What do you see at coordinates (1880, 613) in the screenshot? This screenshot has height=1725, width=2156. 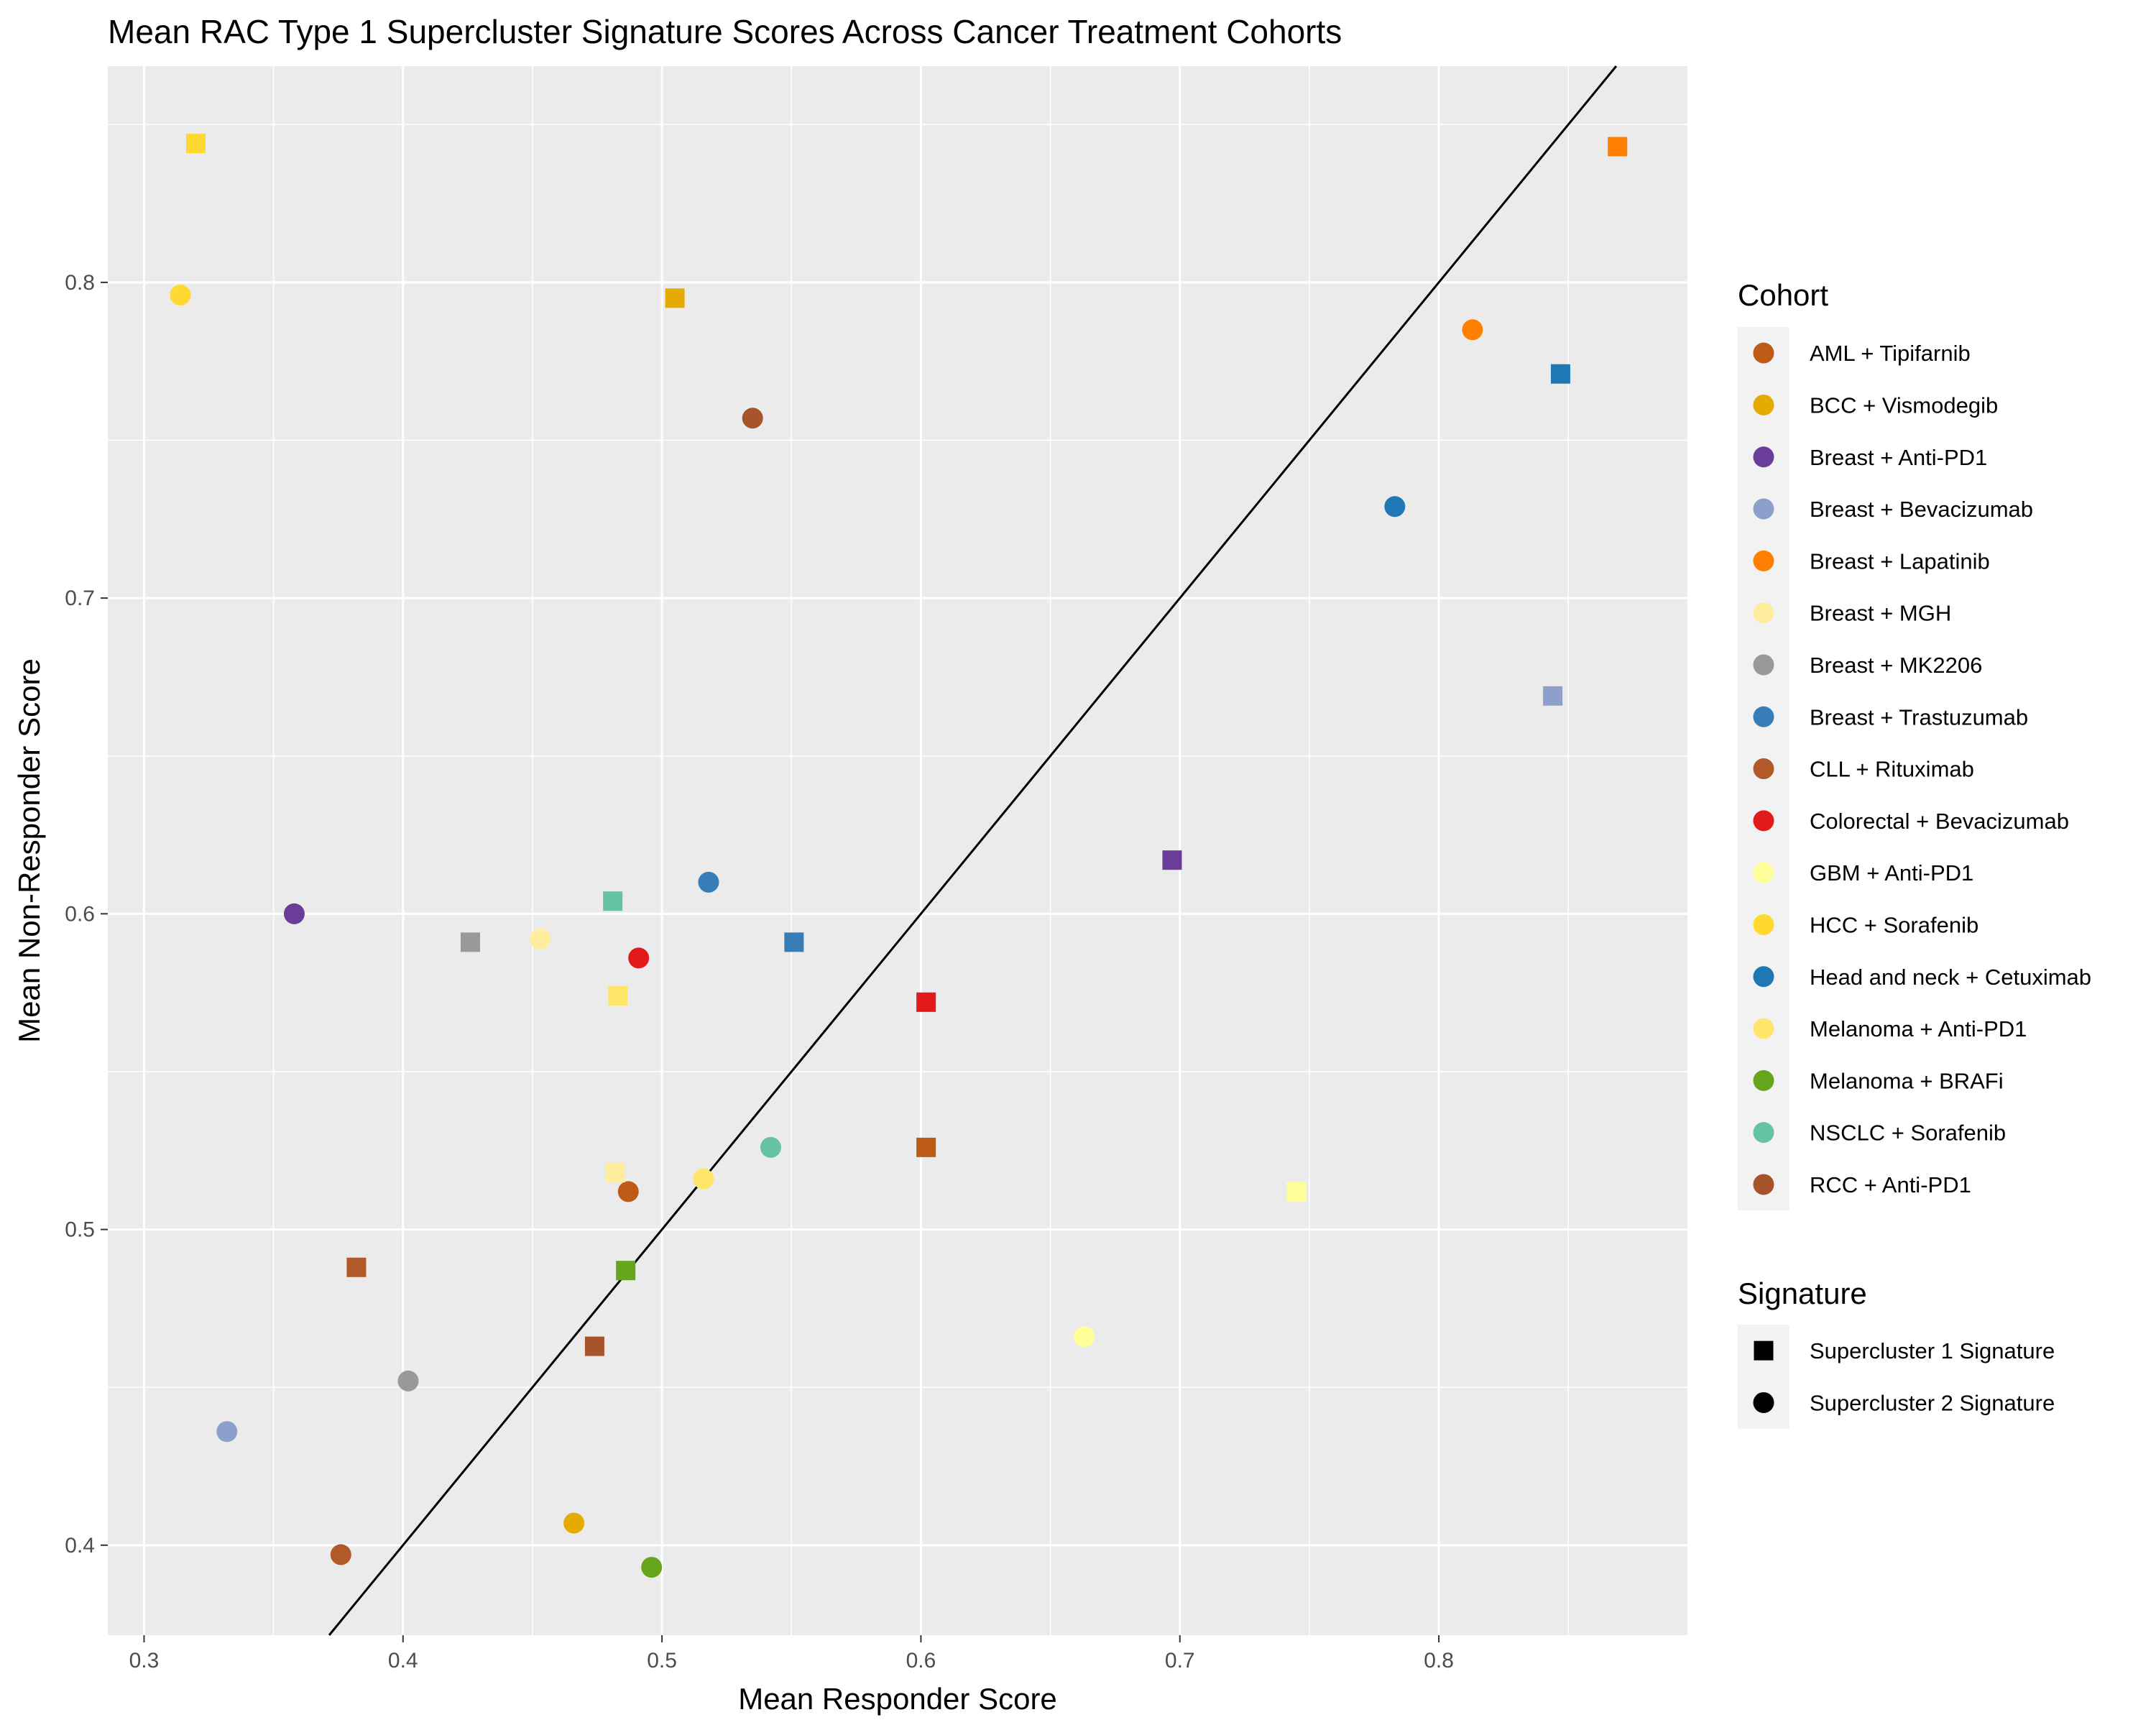 I see `legend-cohort-label: Breast + MGH` at bounding box center [1880, 613].